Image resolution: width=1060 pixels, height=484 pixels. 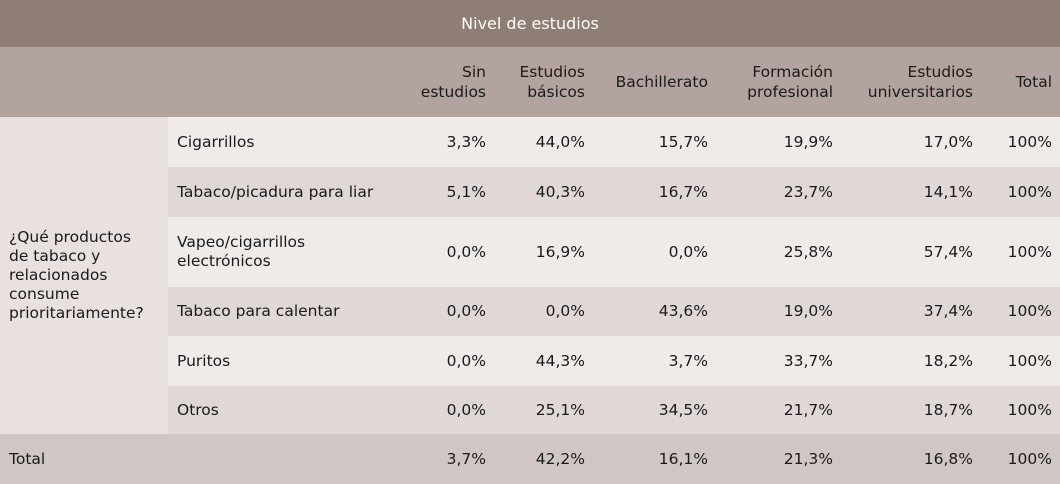 I want to click on total-value: 100%, so click(x=1029, y=458).